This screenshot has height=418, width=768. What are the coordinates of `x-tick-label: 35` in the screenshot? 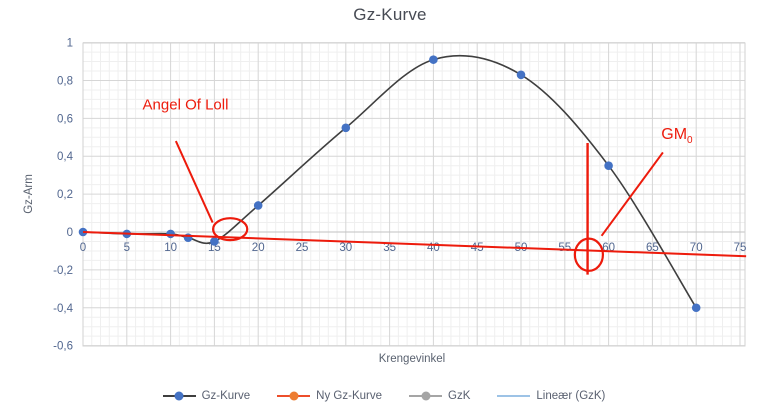 It's located at (389, 248).